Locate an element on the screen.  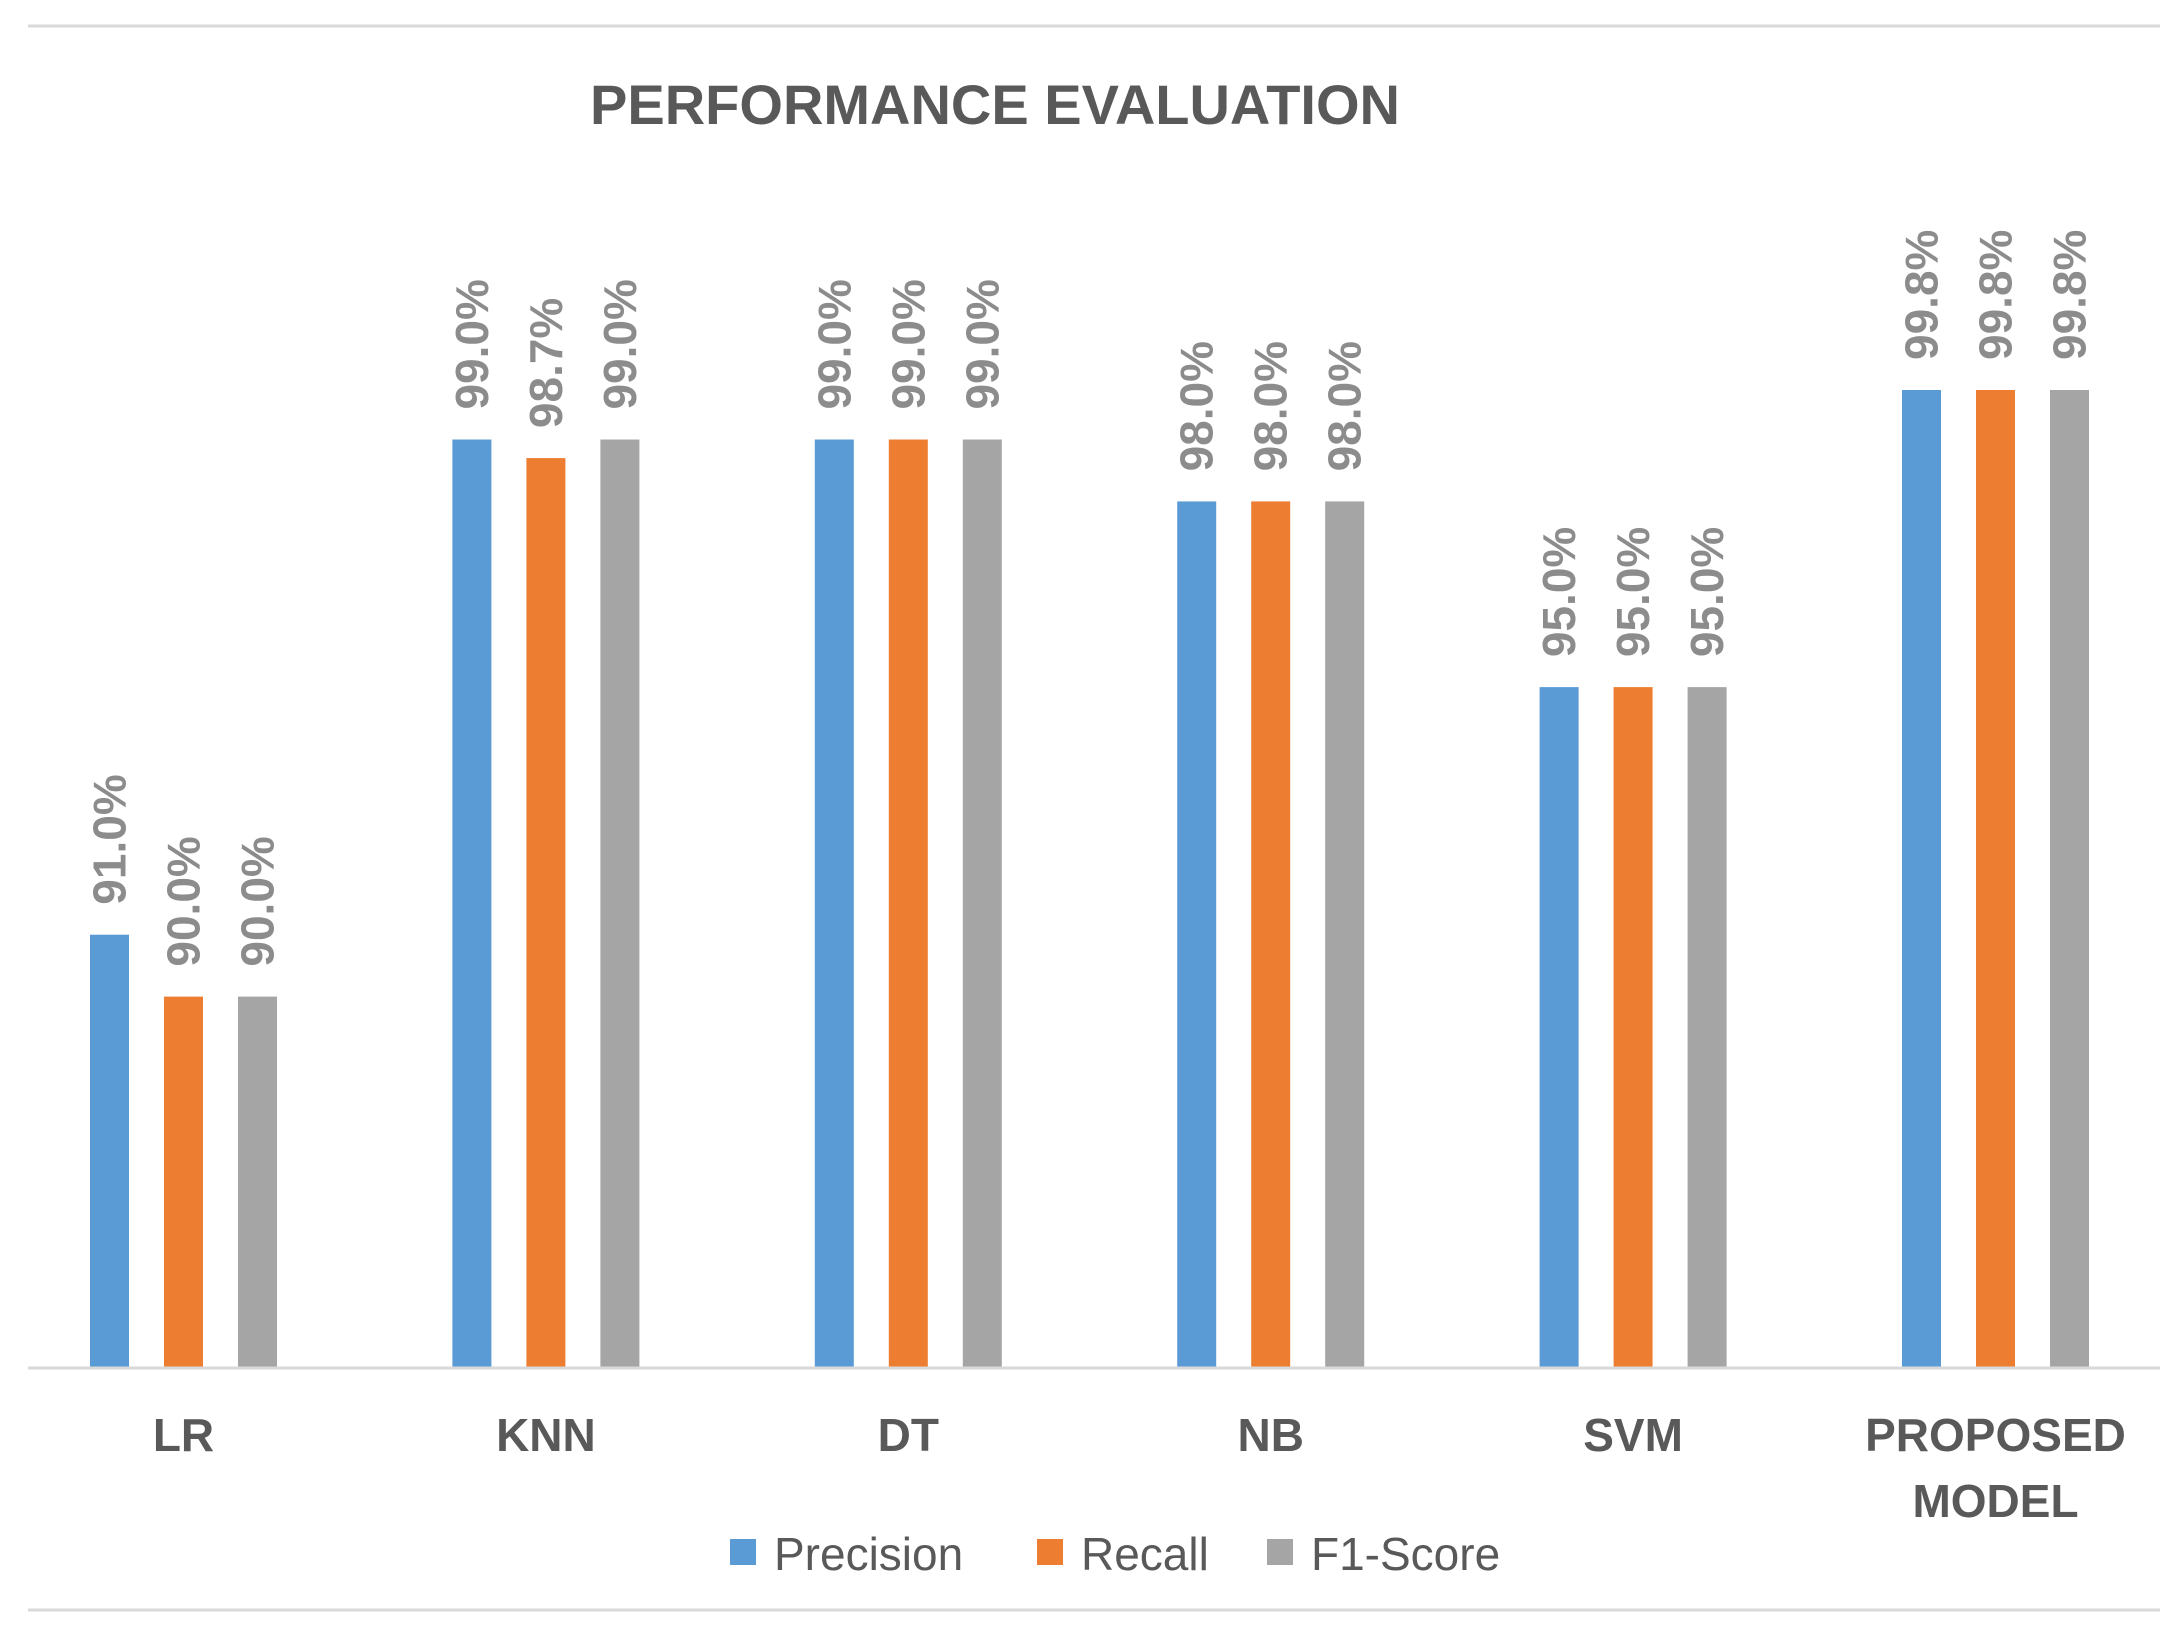
legend: Precision Recall F1-Score is located at coordinates (1115, 1554).